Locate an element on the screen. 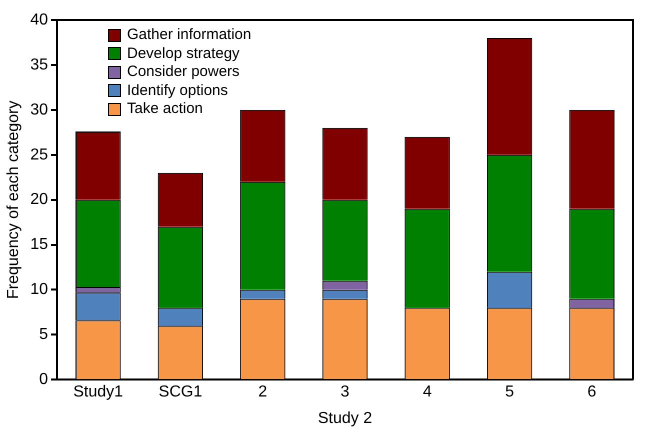 Image resolution: width=649 pixels, height=432 pixels. x-tick-label: 4 is located at coordinates (427, 392).